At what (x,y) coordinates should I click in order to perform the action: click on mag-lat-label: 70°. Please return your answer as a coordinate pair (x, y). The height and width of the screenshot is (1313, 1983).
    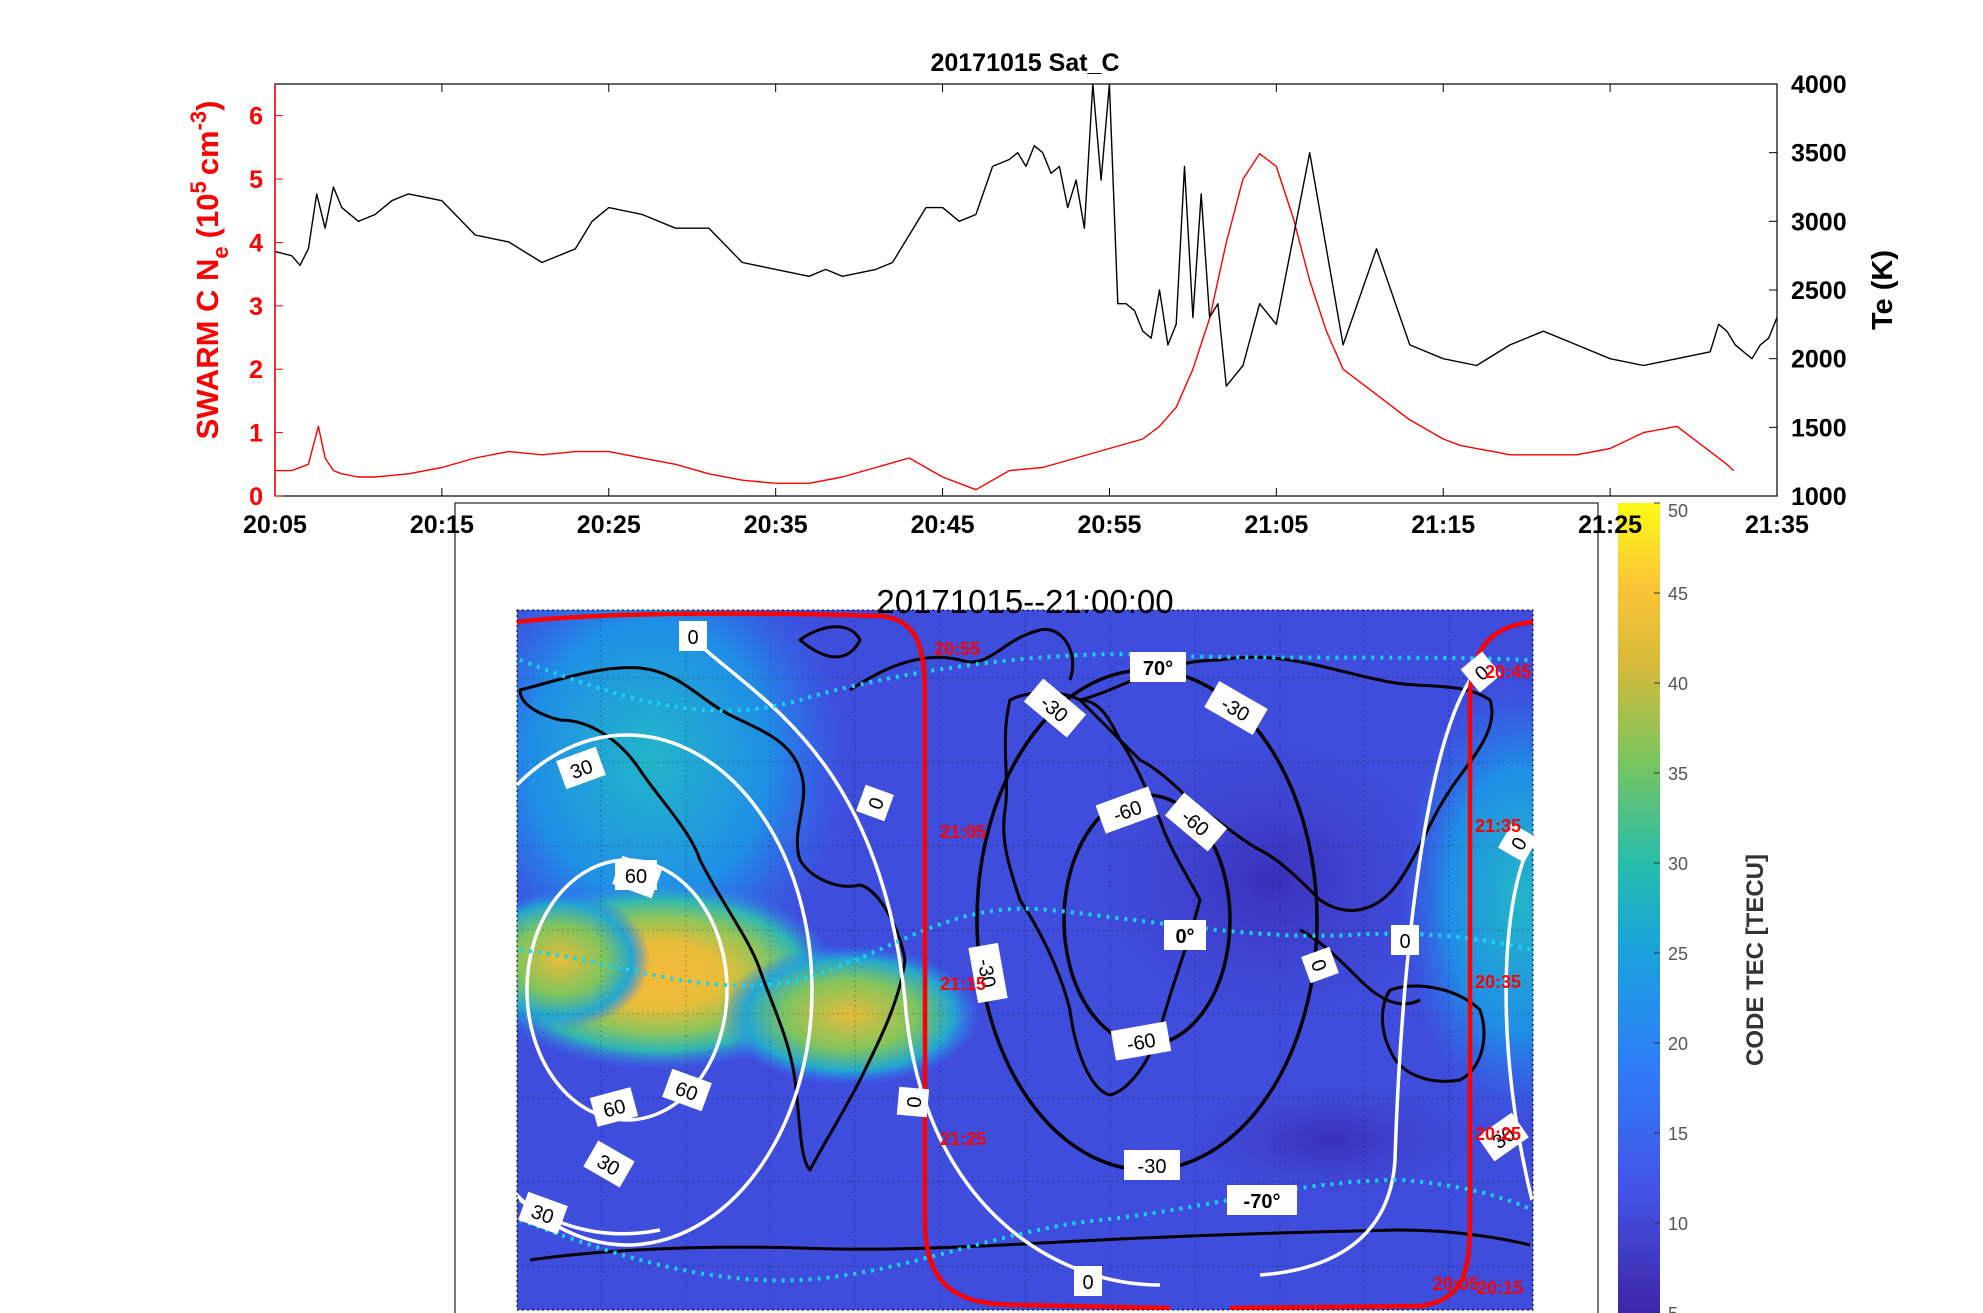
    Looking at the image, I should click on (1158, 667).